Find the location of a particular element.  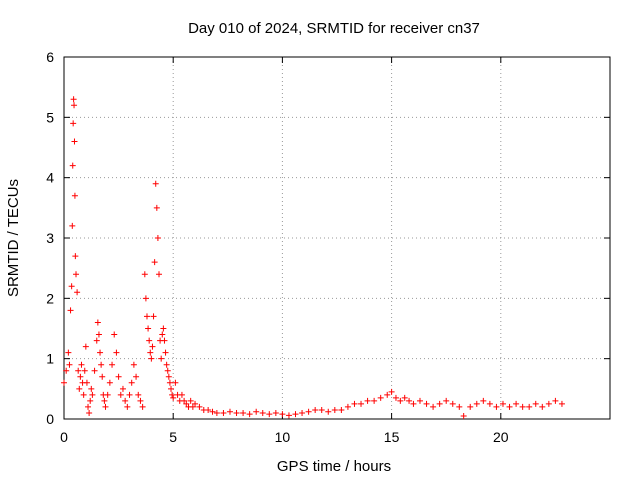

x-tick-label: 15 is located at coordinates (392, 437).